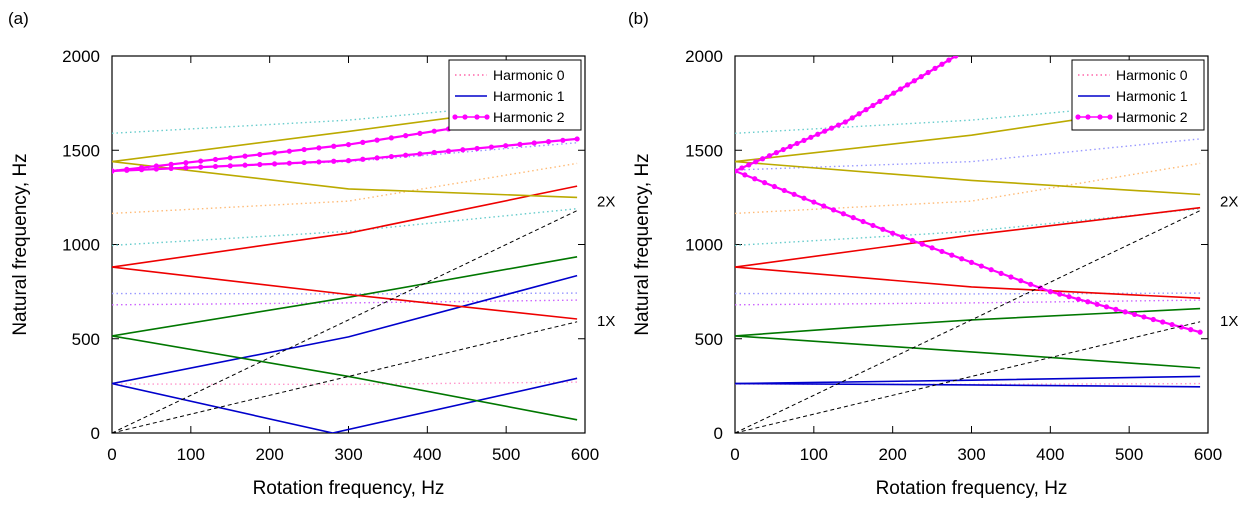  I want to click on y-tick-label: 500, so click(86, 339).